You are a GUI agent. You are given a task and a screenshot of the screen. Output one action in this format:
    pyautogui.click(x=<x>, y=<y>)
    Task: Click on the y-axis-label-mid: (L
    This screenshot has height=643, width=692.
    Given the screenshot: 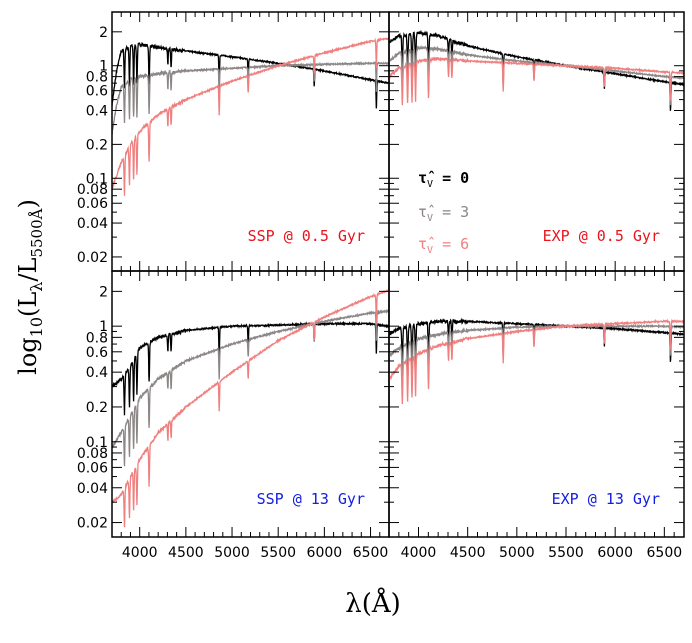 What is the action you would take?
    pyautogui.click(x=28, y=304)
    